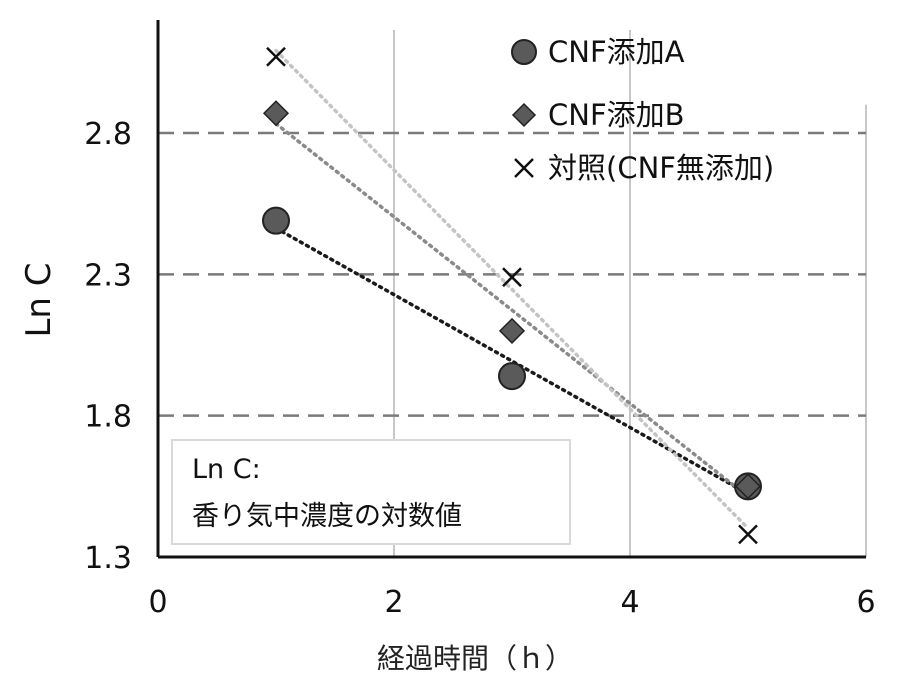 The width and height of the screenshot is (907, 682). What do you see at coordinates (108, 275) in the screenshot?
I see `y-tick-label: 2.3` at bounding box center [108, 275].